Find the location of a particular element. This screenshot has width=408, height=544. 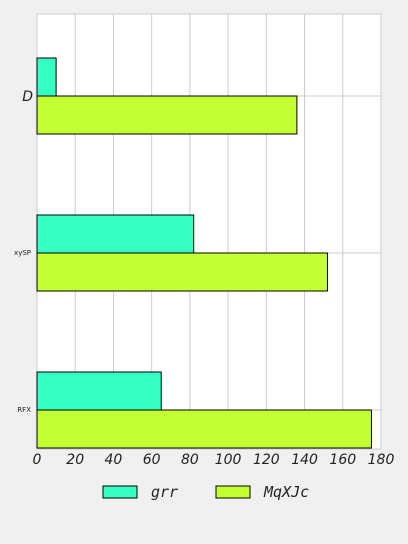

x-tick-label-100: 100 is located at coordinates (228, 460).